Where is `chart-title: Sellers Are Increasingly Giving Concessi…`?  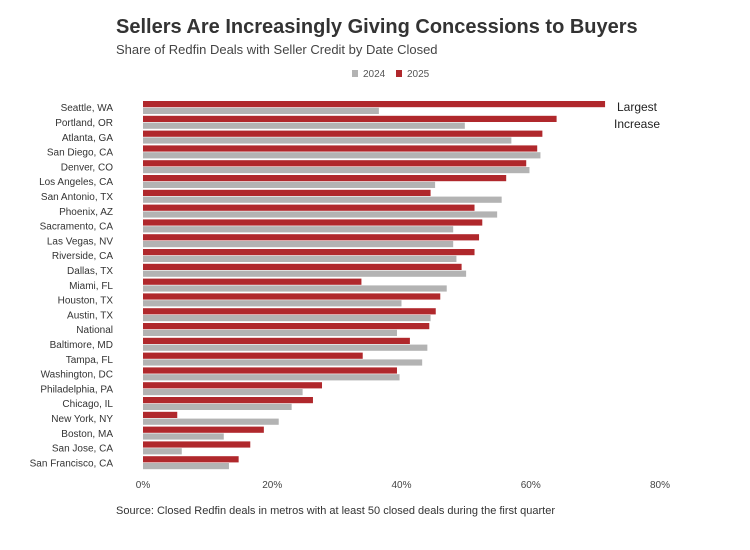 chart-title: Sellers Are Increasingly Giving Concessi… is located at coordinates (377, 27).